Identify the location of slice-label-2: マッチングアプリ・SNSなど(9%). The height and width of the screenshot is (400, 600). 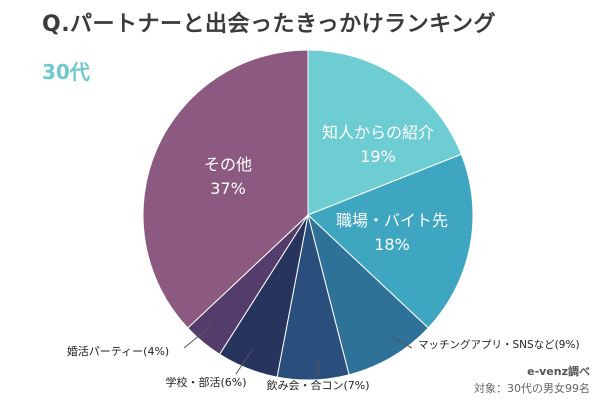
(499, 344).